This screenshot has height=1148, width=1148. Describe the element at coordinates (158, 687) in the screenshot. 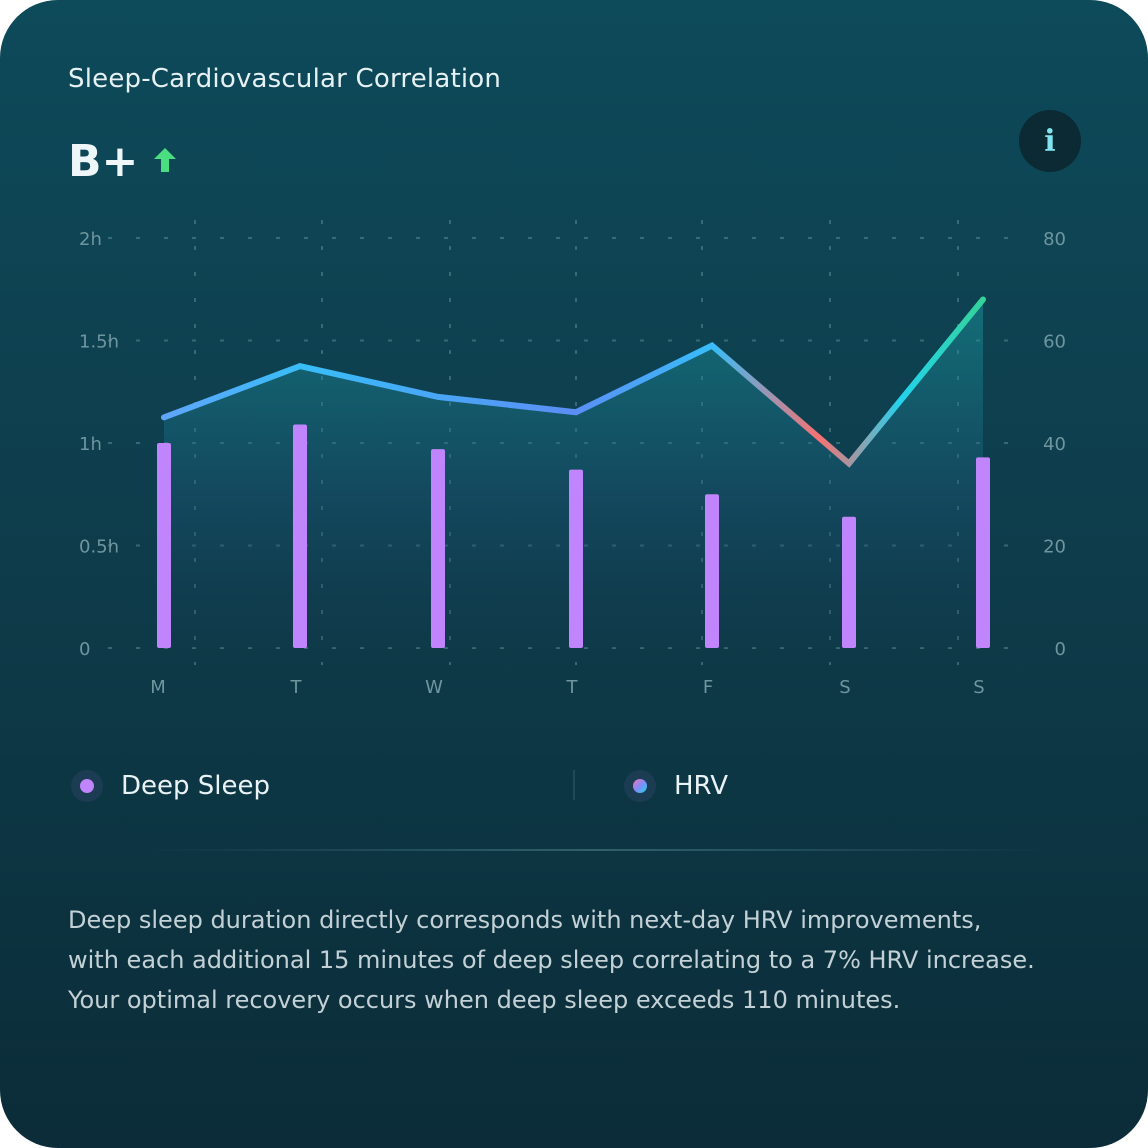

I see `x-tick-label: M` at that location.